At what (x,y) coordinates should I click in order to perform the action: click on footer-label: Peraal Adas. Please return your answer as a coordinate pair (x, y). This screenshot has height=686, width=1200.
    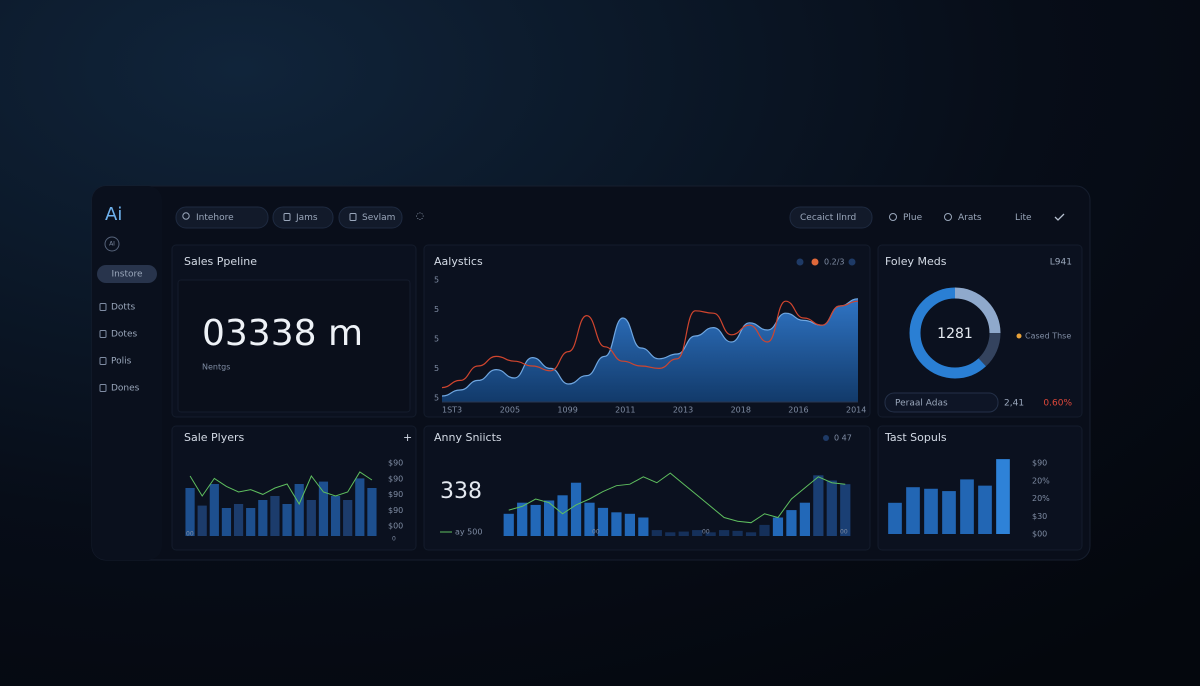
    Looking at the image, I should click on (921, 404).